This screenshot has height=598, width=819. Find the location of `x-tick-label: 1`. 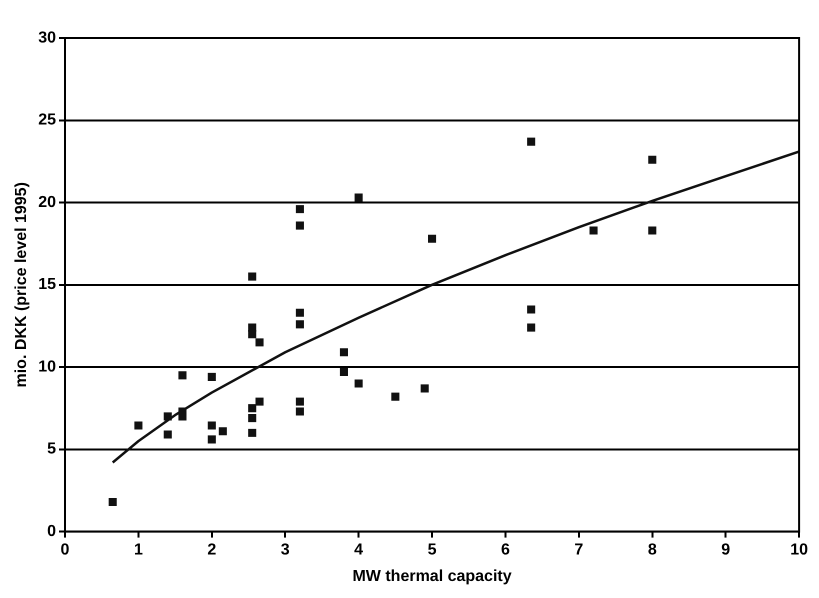

x-tick-label: 1 is located at coordinates (138, 550).